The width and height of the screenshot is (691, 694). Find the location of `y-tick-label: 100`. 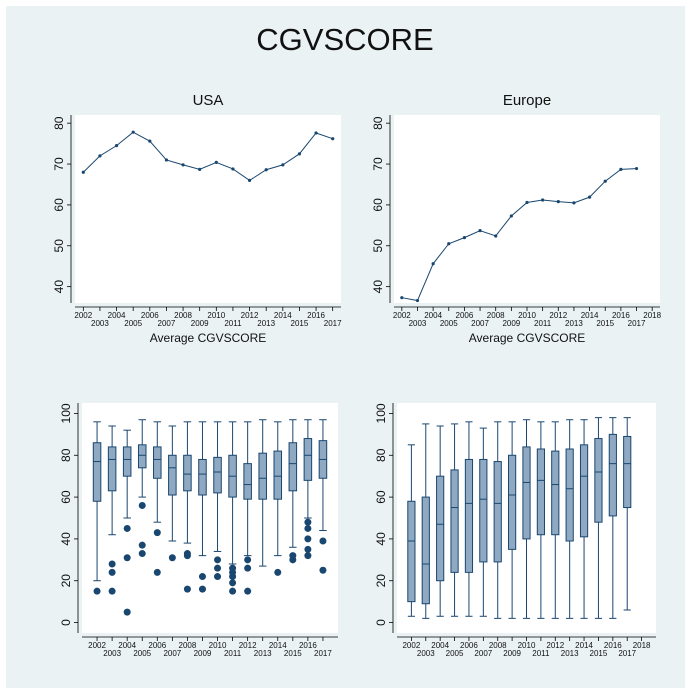

y-tick-label: 100 is located at coordinates (381, 413).